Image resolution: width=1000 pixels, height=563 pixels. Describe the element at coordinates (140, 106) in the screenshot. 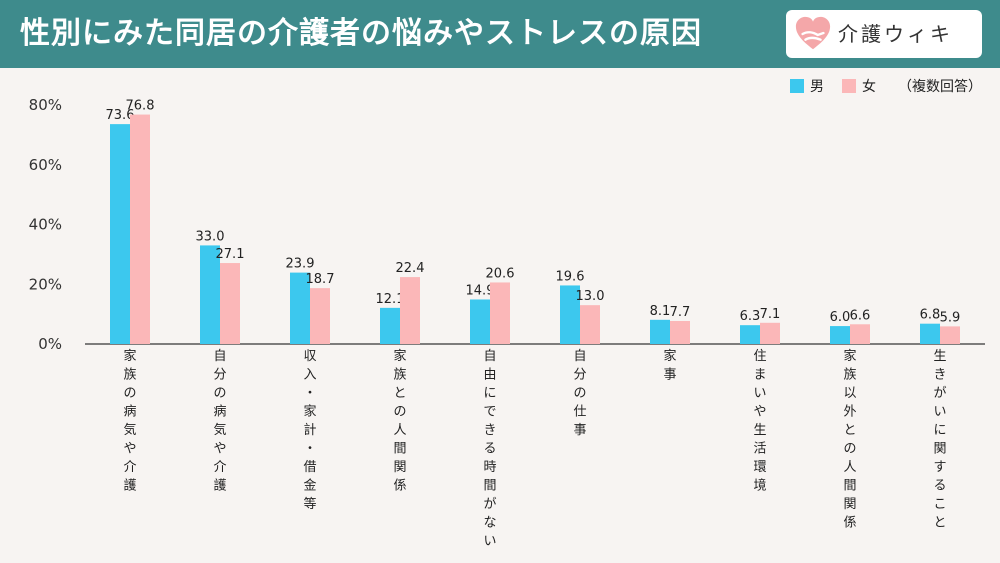

I see `data-label: 76.8` at that location.